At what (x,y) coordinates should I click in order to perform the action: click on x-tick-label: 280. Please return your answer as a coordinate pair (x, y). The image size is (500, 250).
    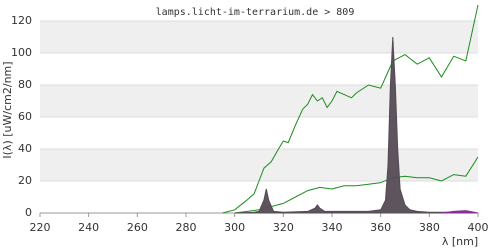
    Looking at the image, I should click on (186, 227).